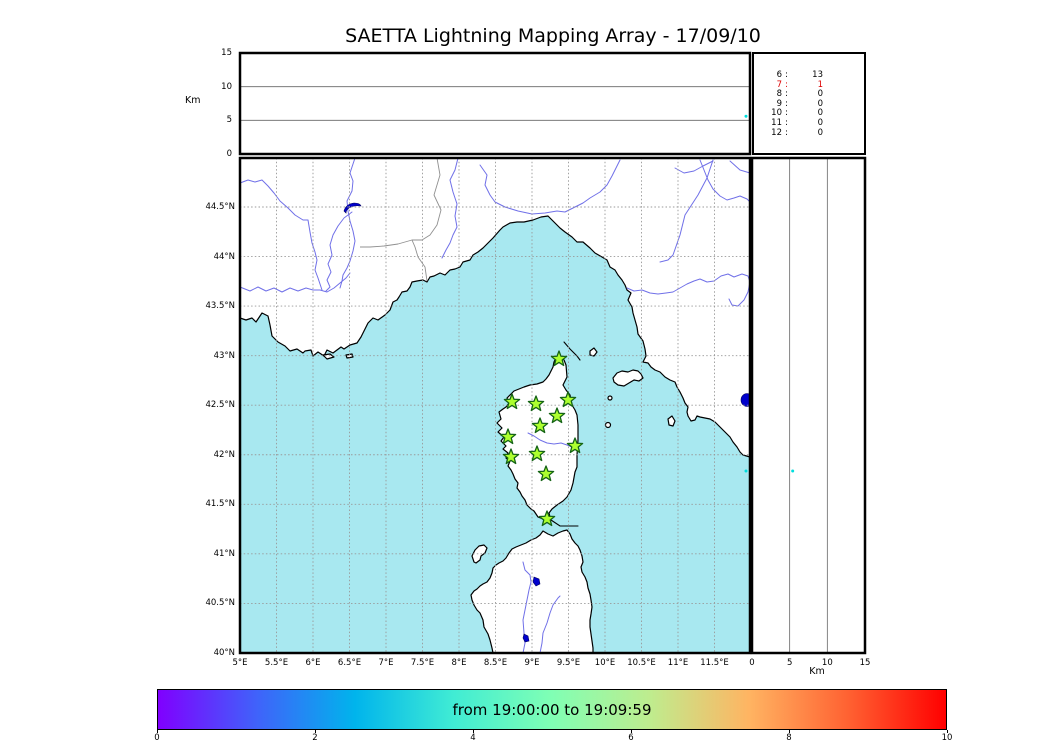 The image size is (1050, 750). I want to click on lat-tick-label: 41°N, so click(224, 553).